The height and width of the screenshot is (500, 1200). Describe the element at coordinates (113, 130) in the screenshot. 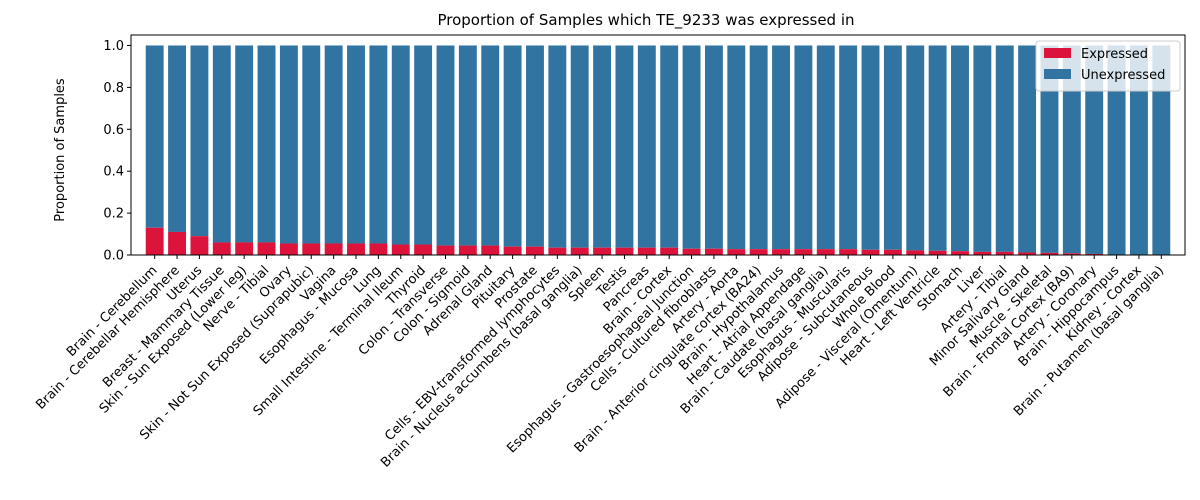

I see `y-tick-label: 0.6` at that location.